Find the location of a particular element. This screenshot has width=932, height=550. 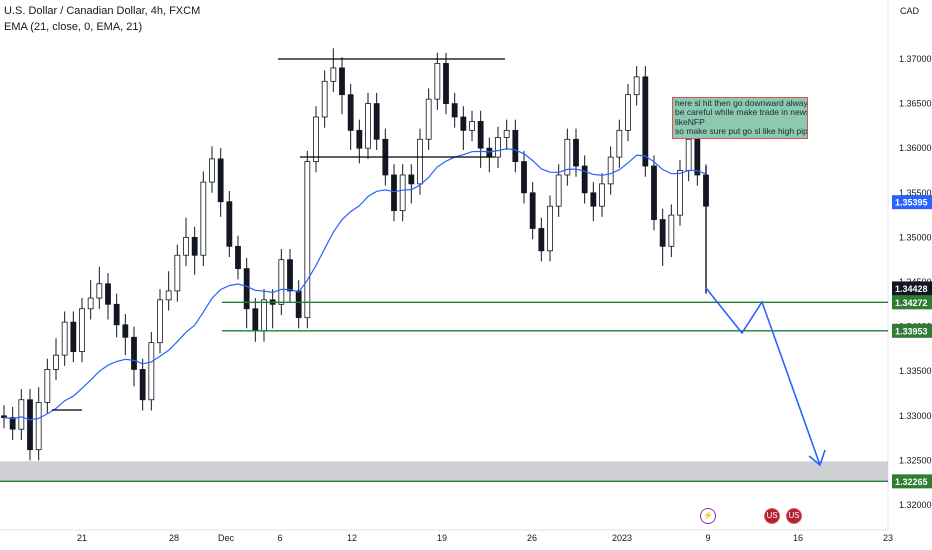

y-tick-label: 1.32000 is located at coordinates (915, 505).